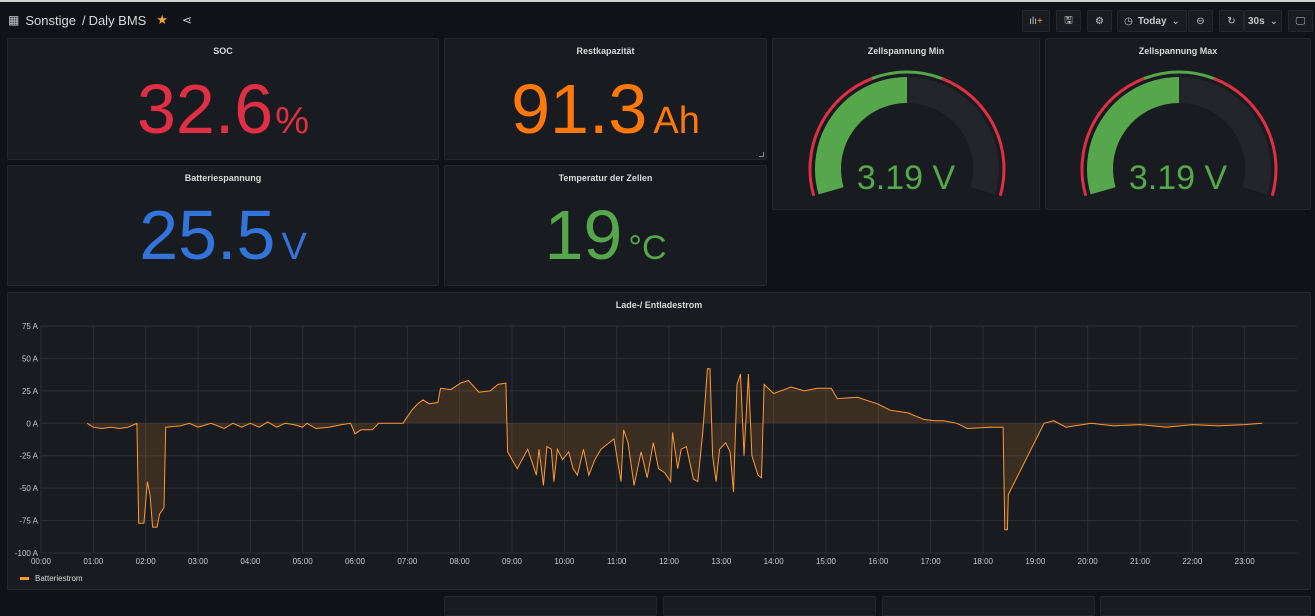  I want to click on dashboard-title: Daly BMS, so click(117, 20).